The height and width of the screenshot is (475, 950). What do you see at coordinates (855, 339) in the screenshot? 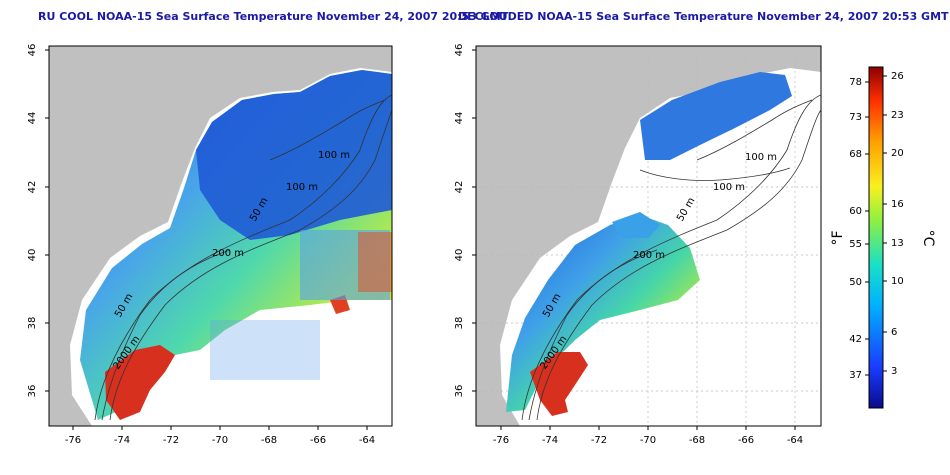
I see `f-tick-label: 42` at bounding box center [855, 339].